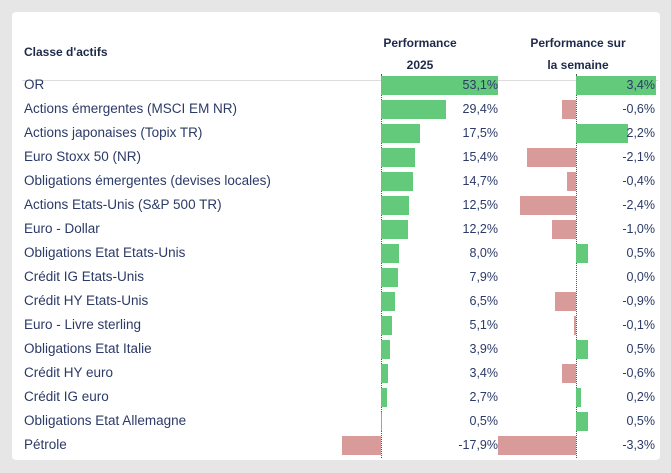 This screenshot has height=473, width=671. What do you see at coordinates (66, 396) in the screenshot?
I see `category-label: Crédit IG euro` at bounding box center [66, 396].